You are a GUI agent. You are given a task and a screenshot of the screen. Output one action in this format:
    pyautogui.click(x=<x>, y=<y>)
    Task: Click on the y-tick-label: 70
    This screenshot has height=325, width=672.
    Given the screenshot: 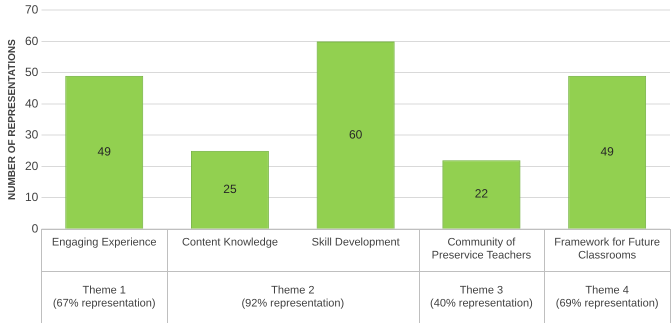 What is the action you would take?
    pyautogui.click(x=31, y=9)
    